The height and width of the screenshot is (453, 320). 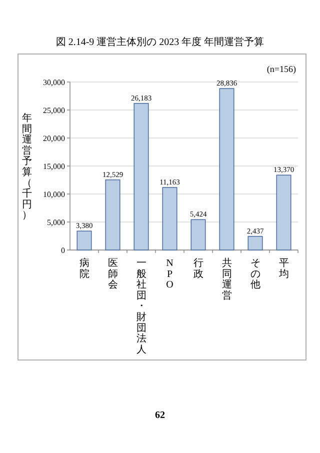 What do you see at coordinates (160, 42) in the screenshot?
I see `chart-title: 図 2.14-9 運営主体別の 2023 年度 年間運営予算` at bounding box center [160, 42].